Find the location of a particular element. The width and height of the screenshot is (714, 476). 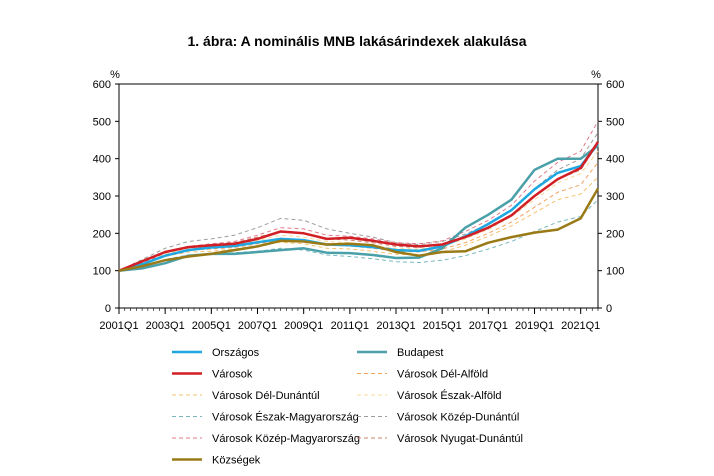

legend-label-varosok-kozep-magyarorszag: Városok Közép-Magyarország is located at coordinates (286, 439).